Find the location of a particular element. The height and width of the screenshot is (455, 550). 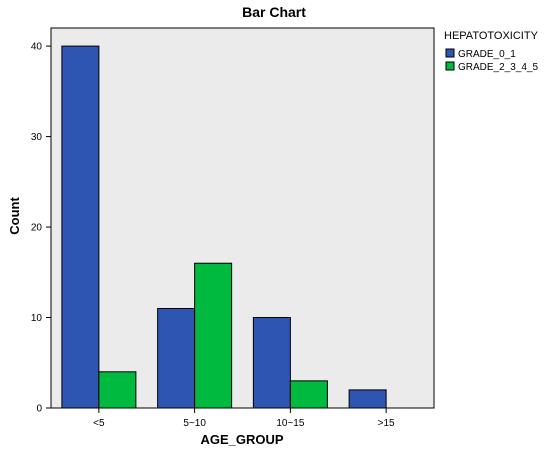

y-tick-label: 40 is located at coordinates (37, 47).